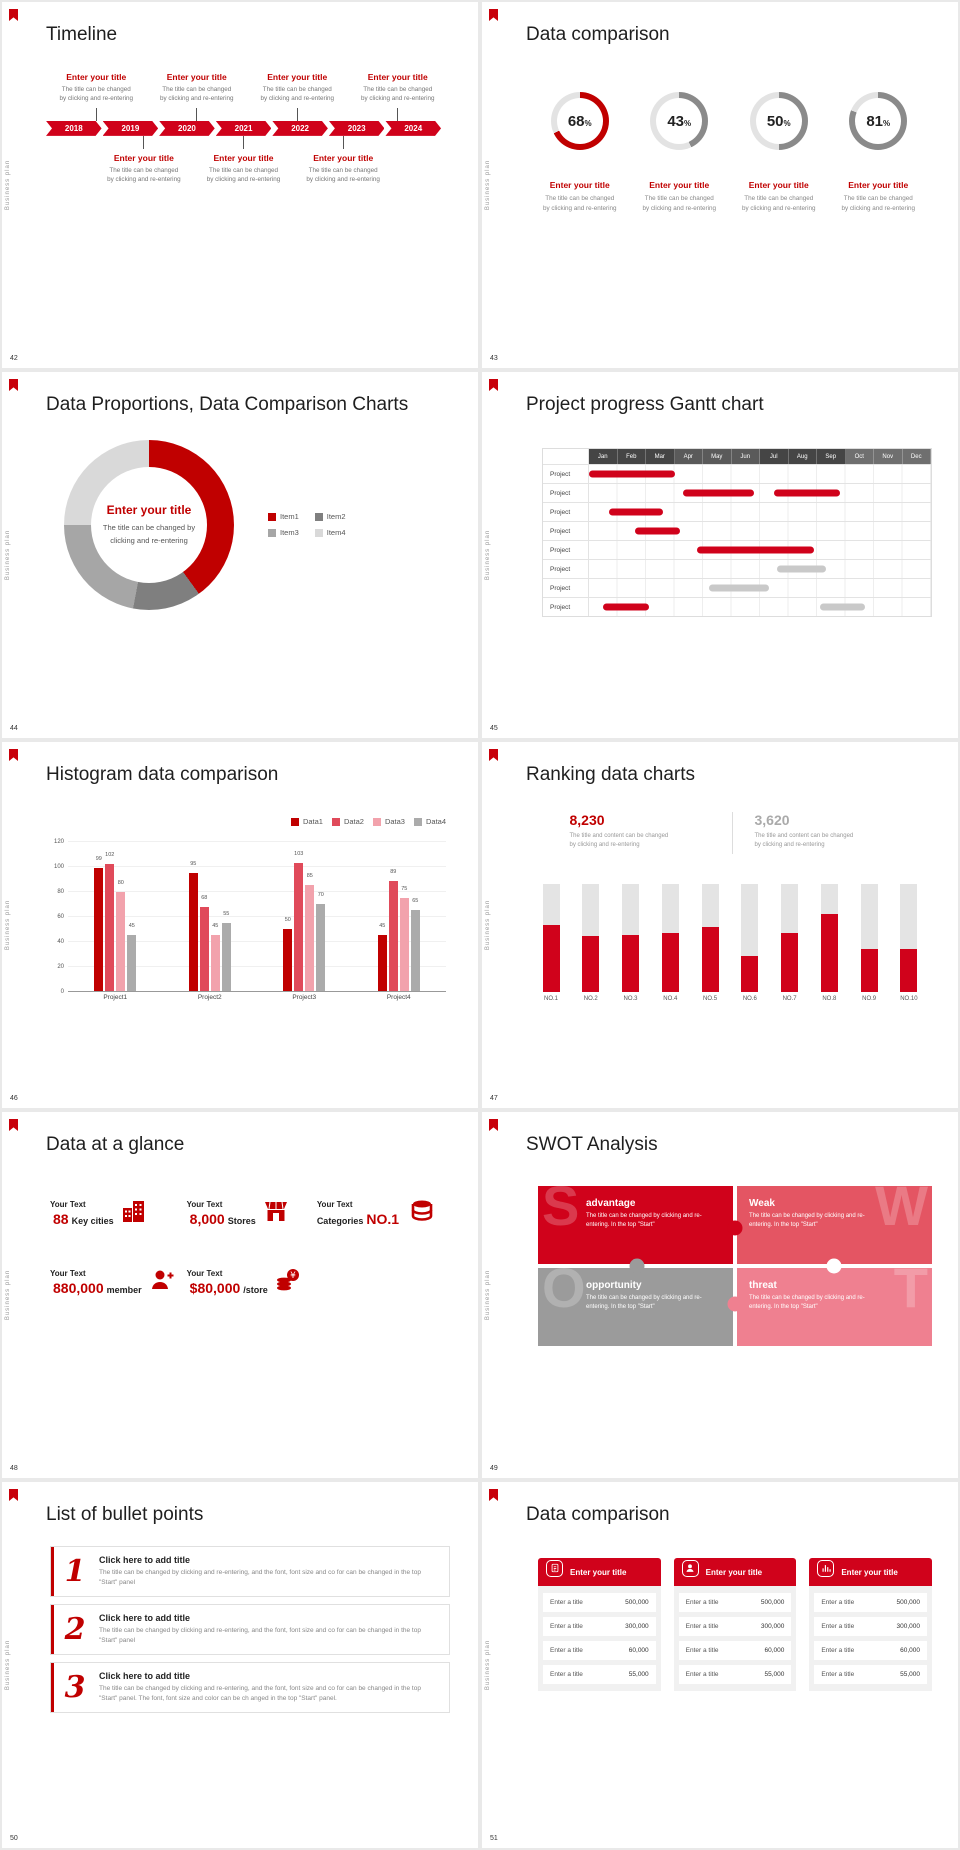 This screenshot has height=1850, width=960. Describe the element at coordinates (124, 1290) in the screenshot. I see `stat-suffix: member` at that location.